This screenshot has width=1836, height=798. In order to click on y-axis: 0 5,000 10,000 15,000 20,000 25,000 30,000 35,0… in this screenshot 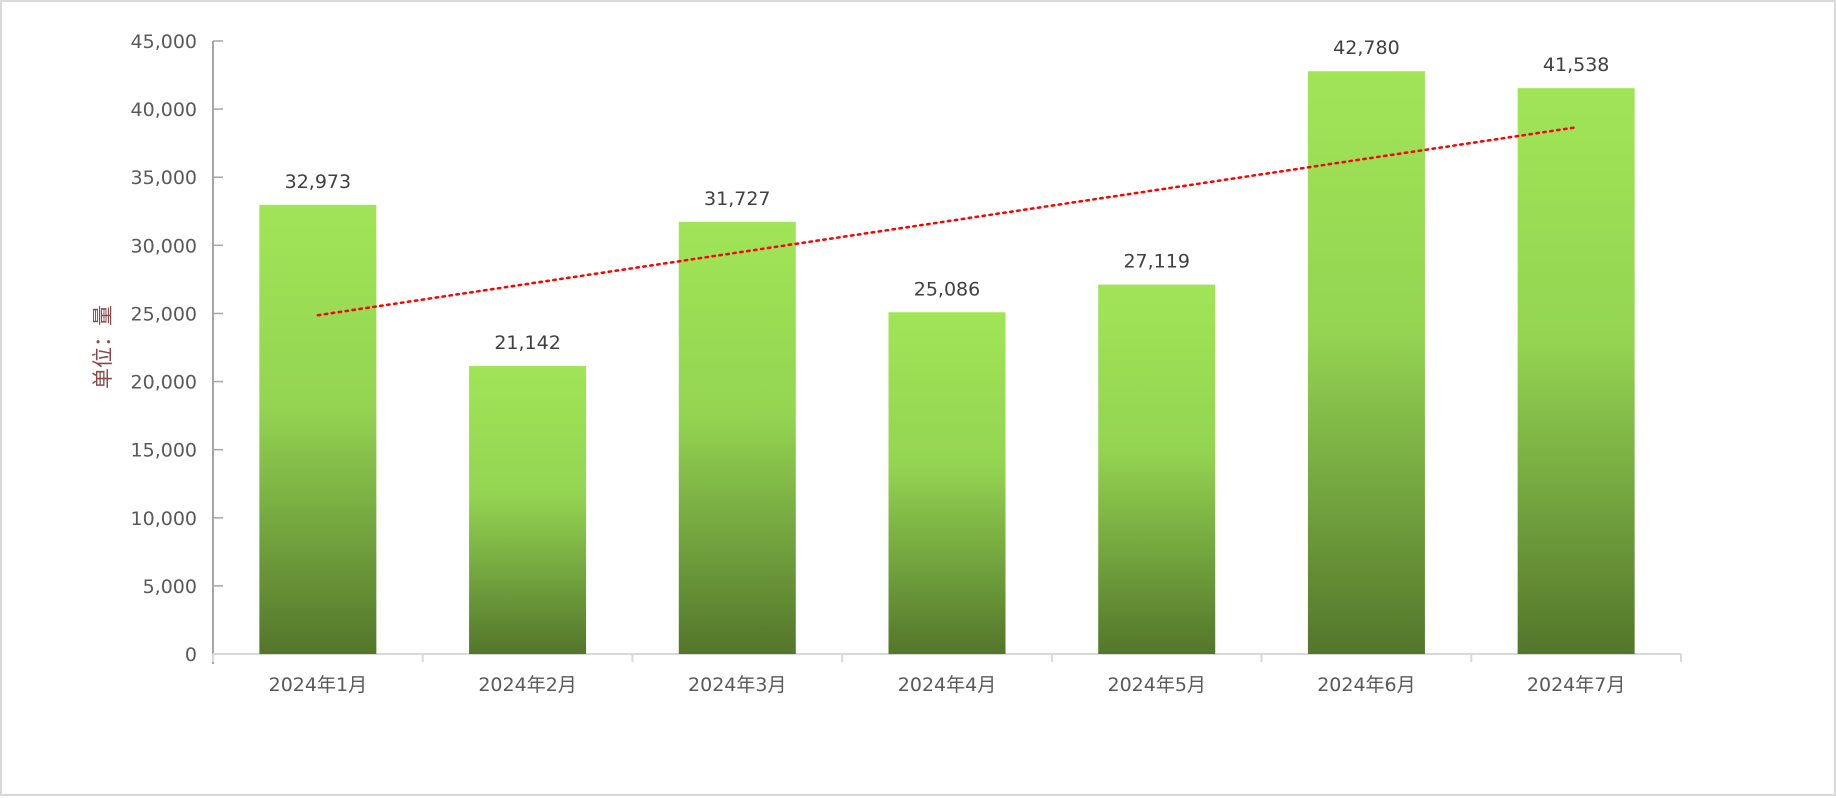, I will do `click(177, 348)`.